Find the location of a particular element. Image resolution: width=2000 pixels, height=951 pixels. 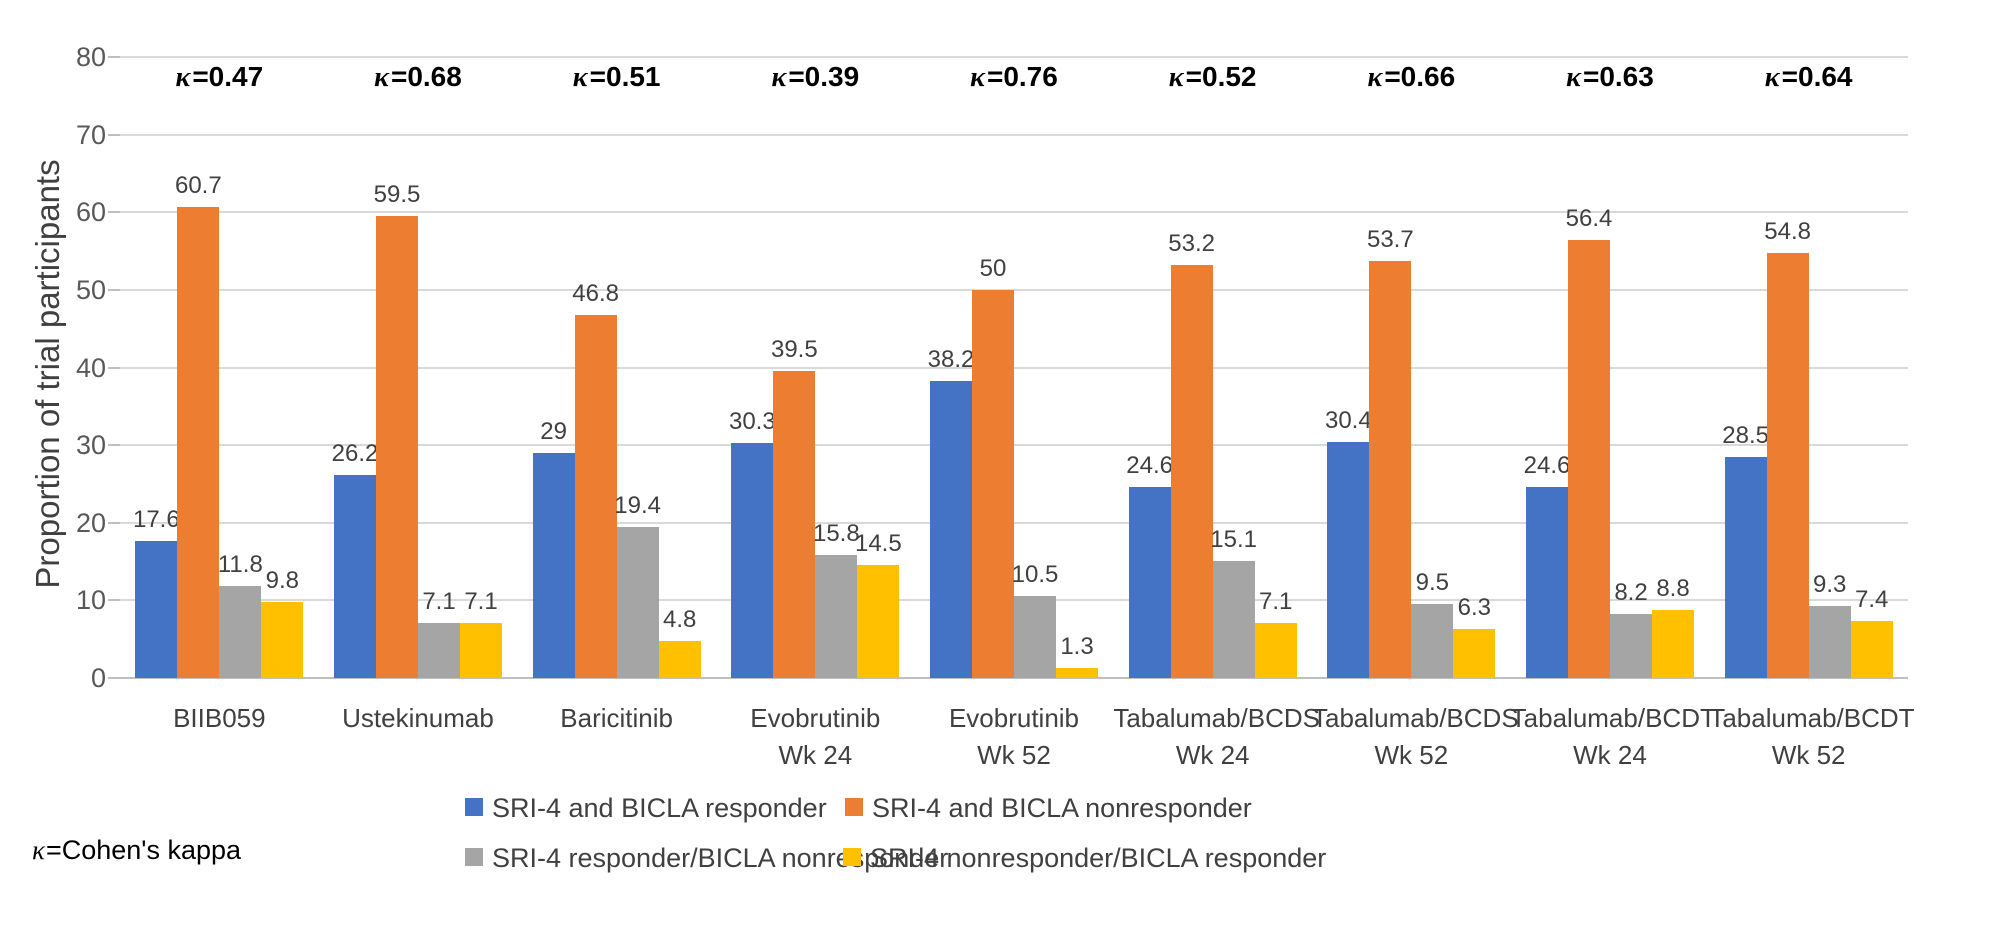

legend-swatch-yellow is located at coordinates (852, 856).